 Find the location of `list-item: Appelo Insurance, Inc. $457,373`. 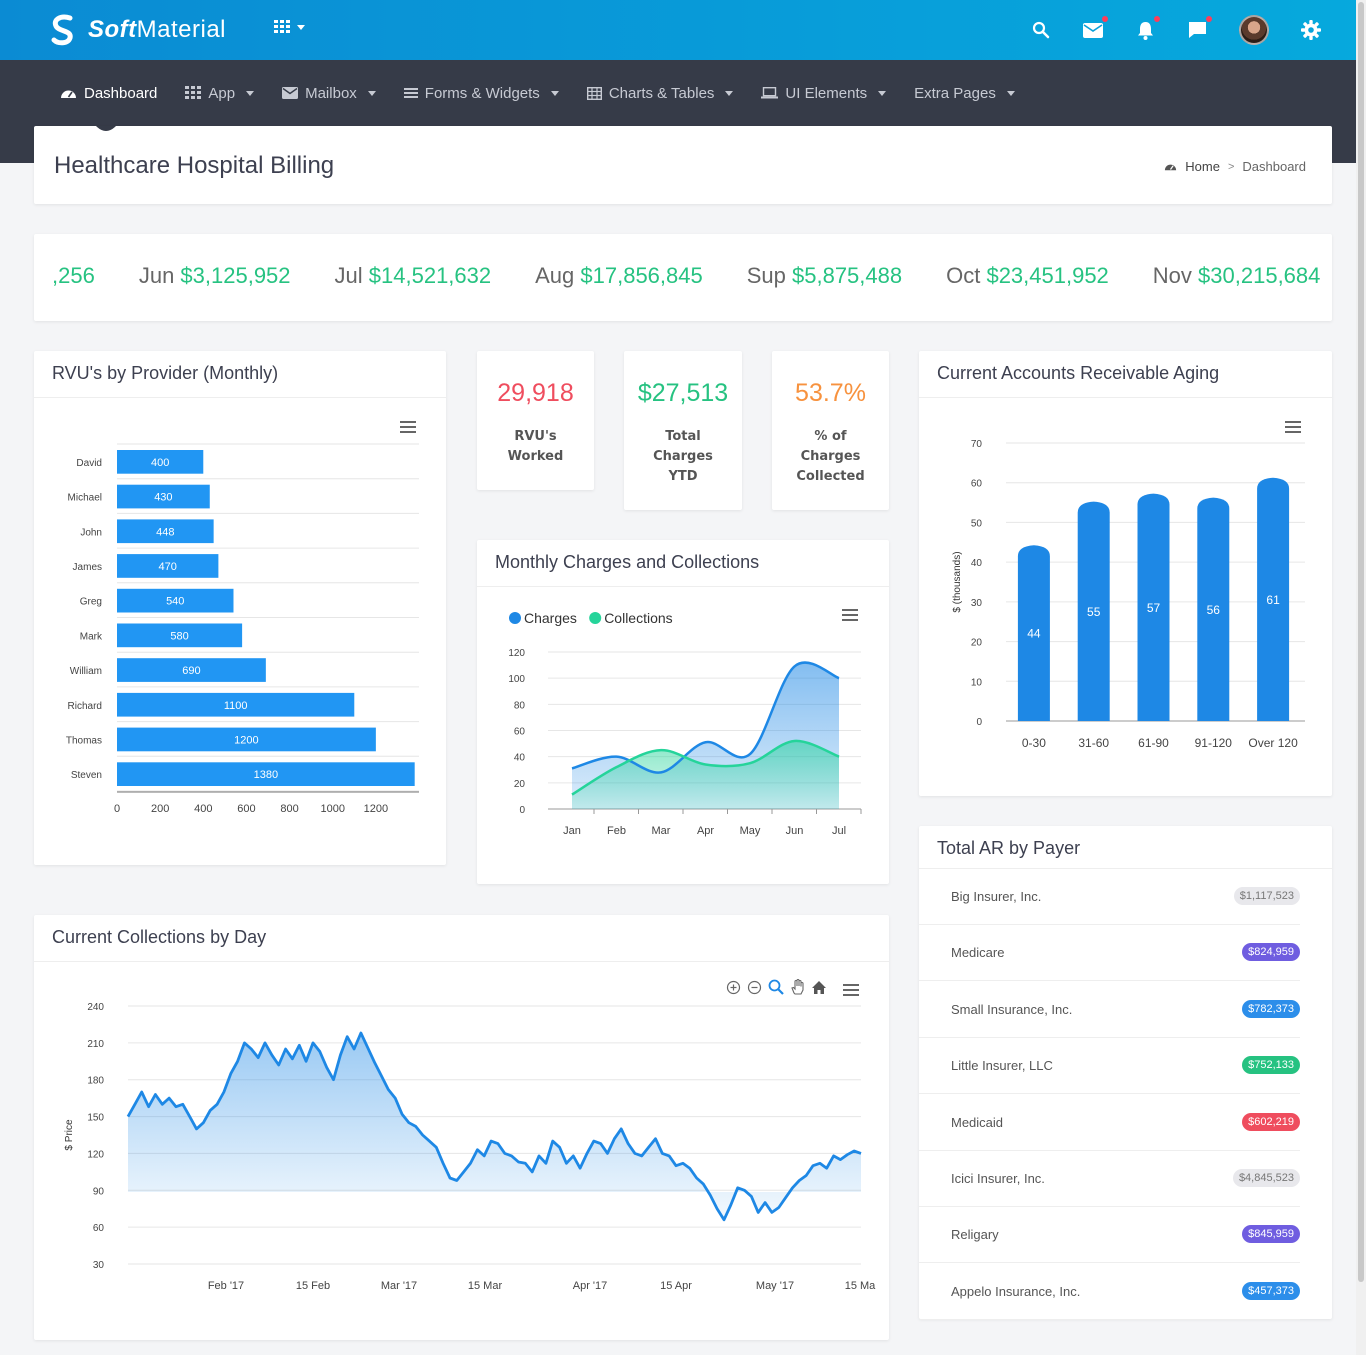

list-item: Appelo Insurance, Inc. $457,373 is located at coordinates (1109, 1292).